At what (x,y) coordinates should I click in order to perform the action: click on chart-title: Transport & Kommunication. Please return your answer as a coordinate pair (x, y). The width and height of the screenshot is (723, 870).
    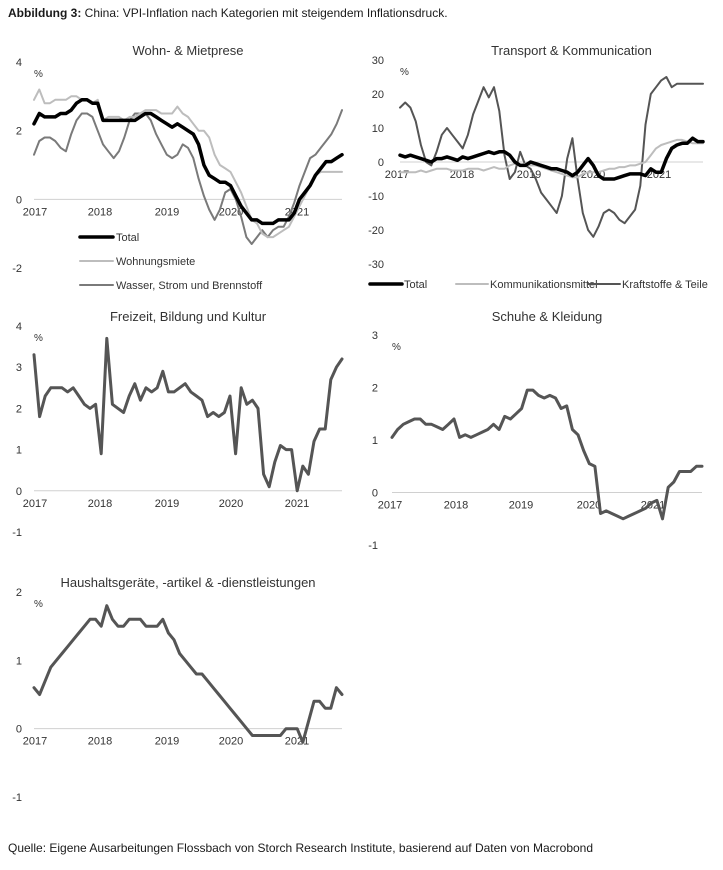
    Looking at the image, I should click on (571, 50).